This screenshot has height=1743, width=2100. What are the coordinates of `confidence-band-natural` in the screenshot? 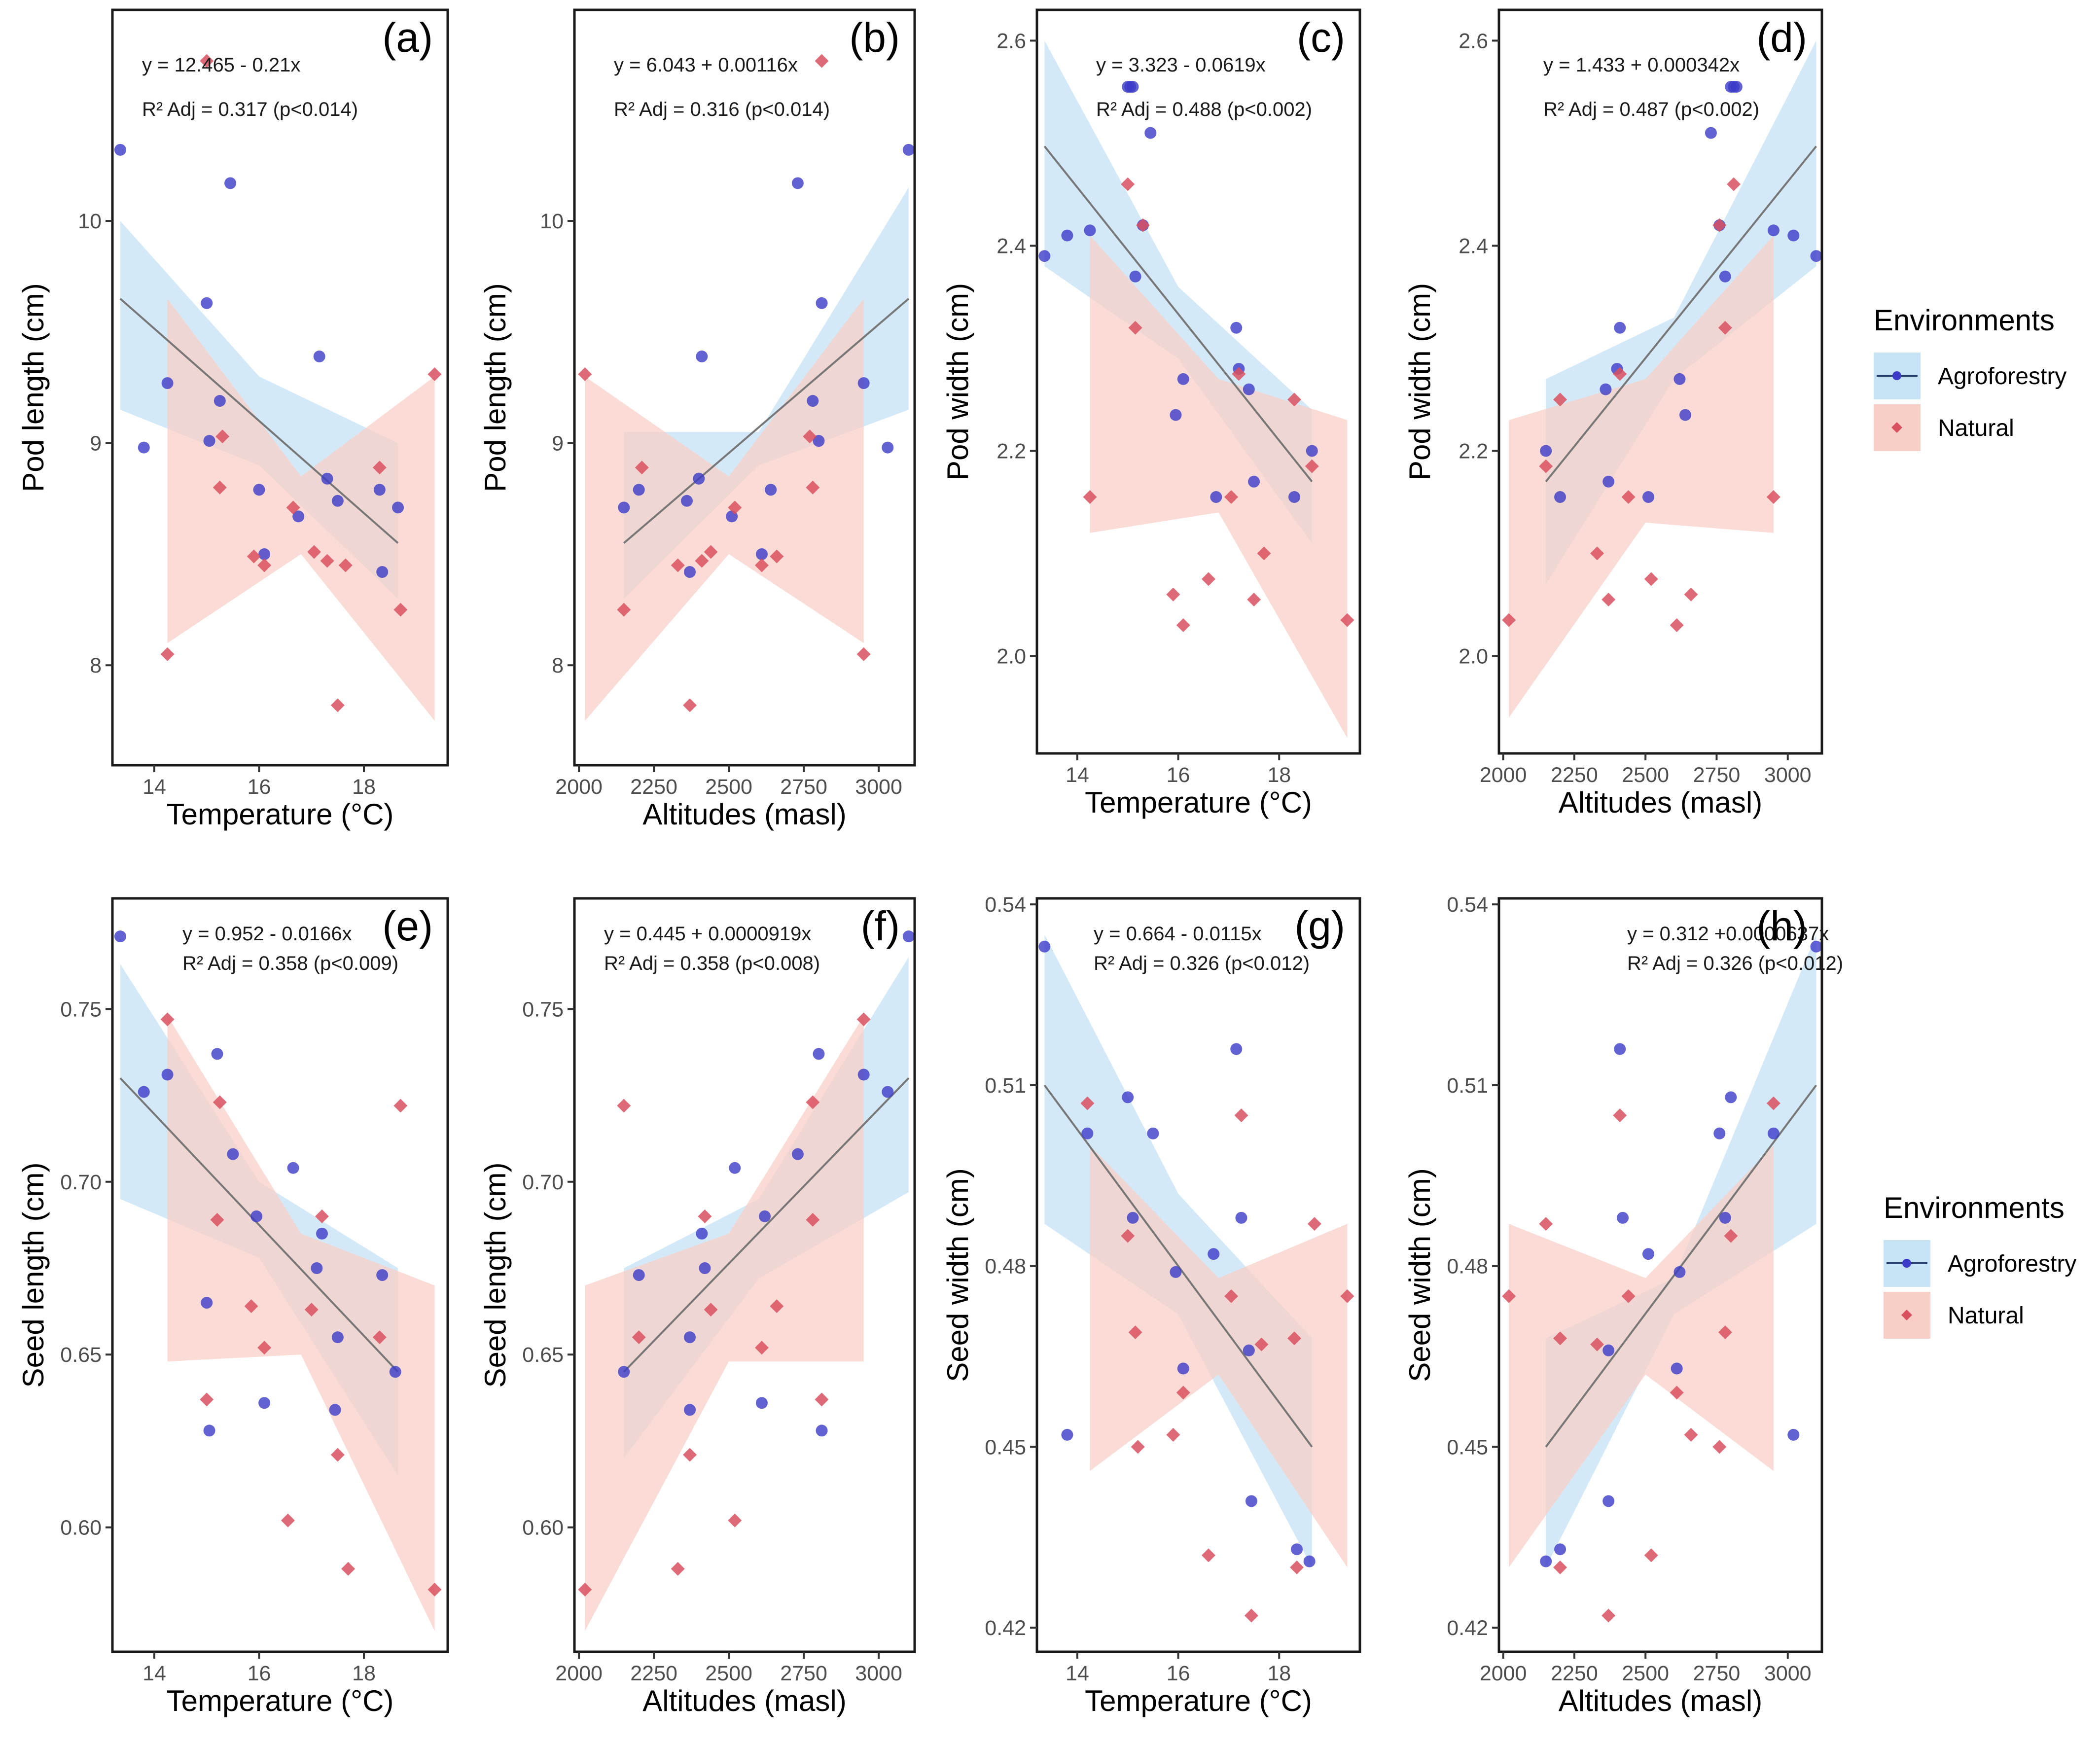 It's located at (1641, 476).